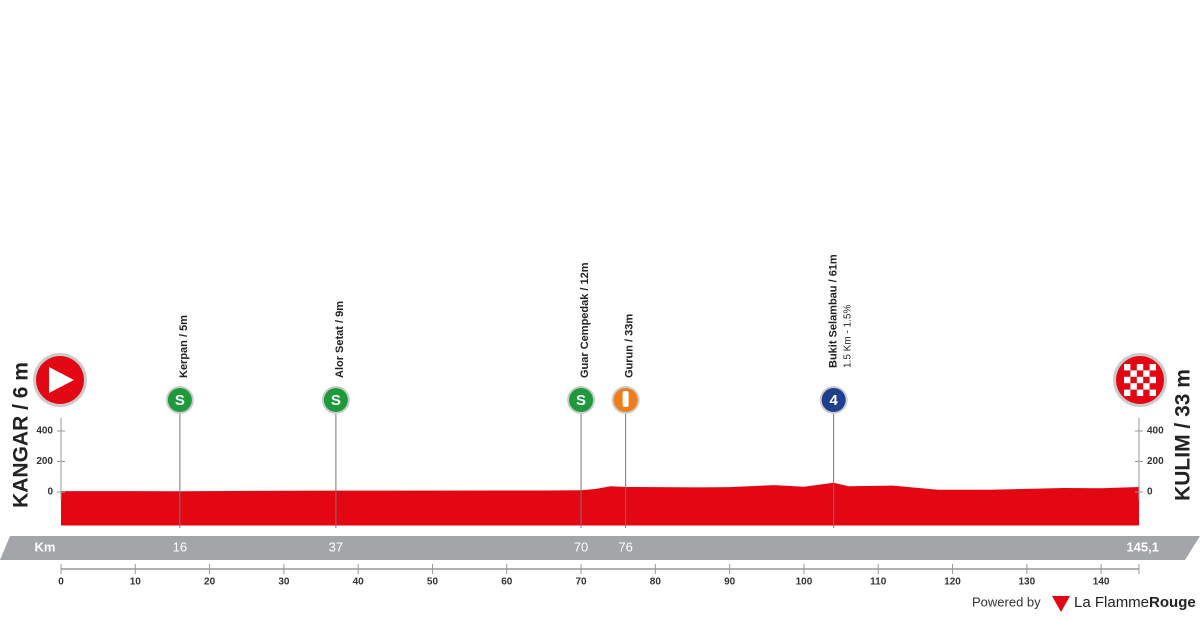  Describe the element at coordinates (61, 582) in the screenshot. I see `x-tick-label: 0` at that location.